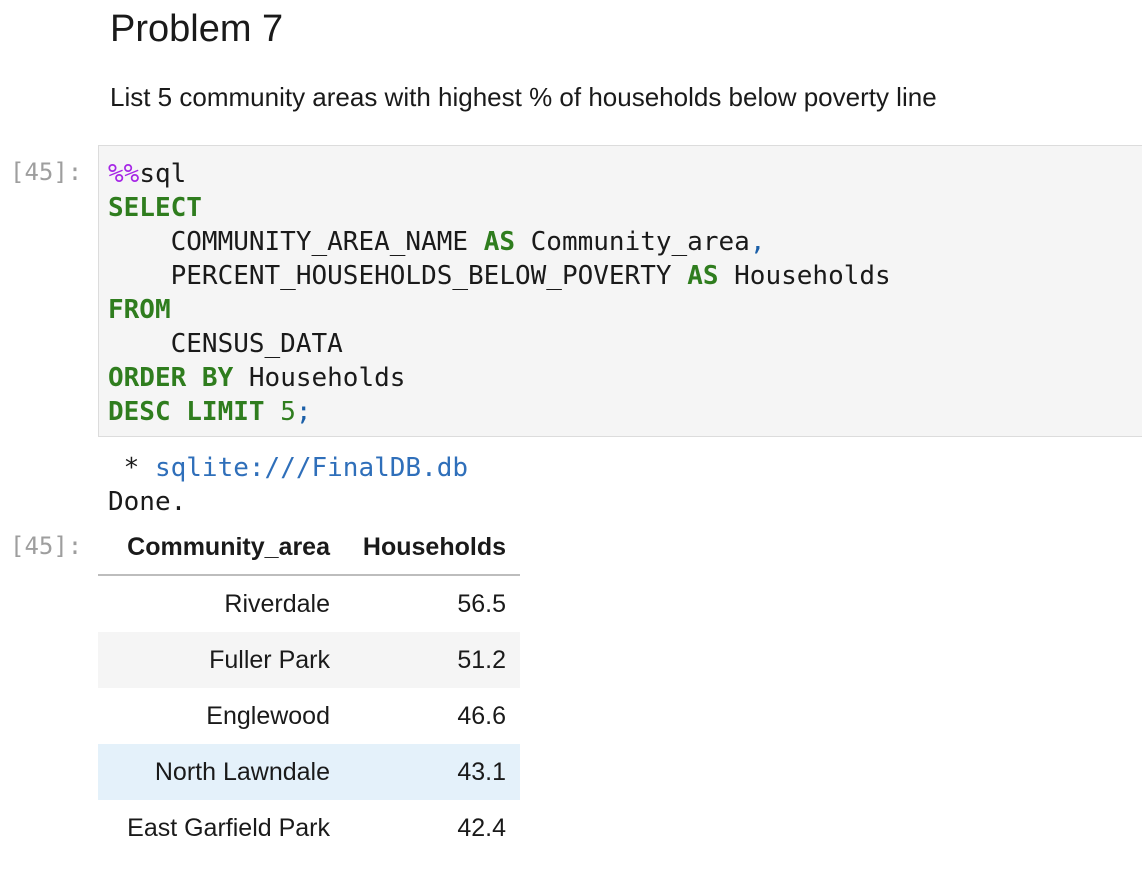 The height and width of the screenshot is (888, 1142). I want to click on code-token: sql, so click(163, 174).